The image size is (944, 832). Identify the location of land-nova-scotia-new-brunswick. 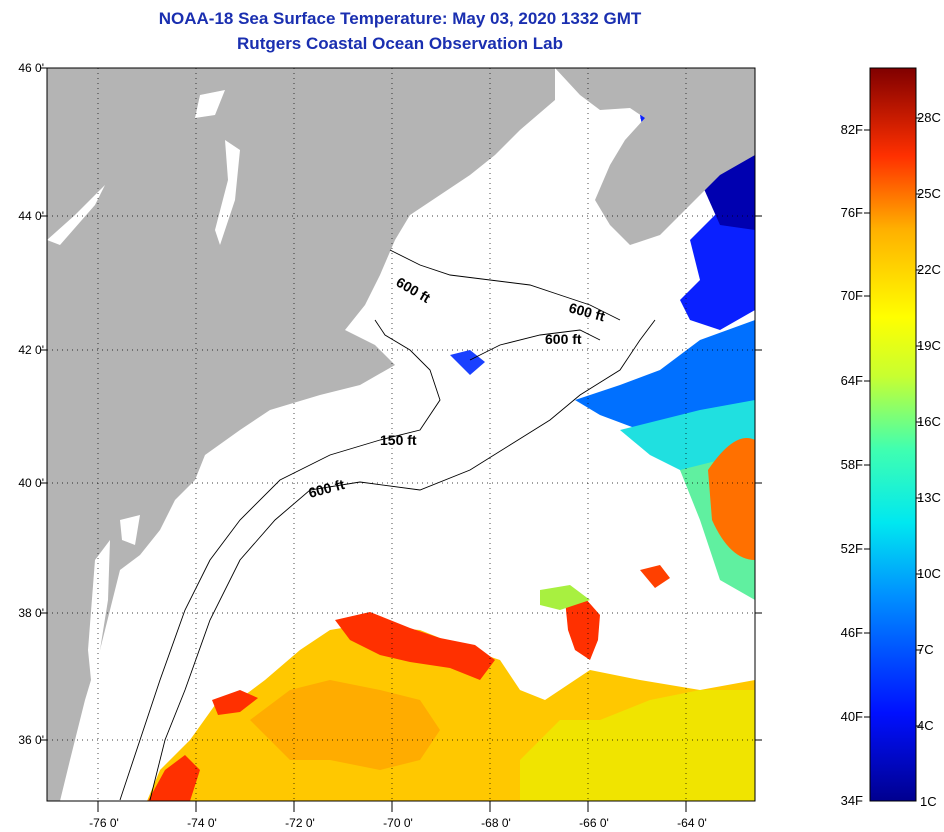
(655, 156).